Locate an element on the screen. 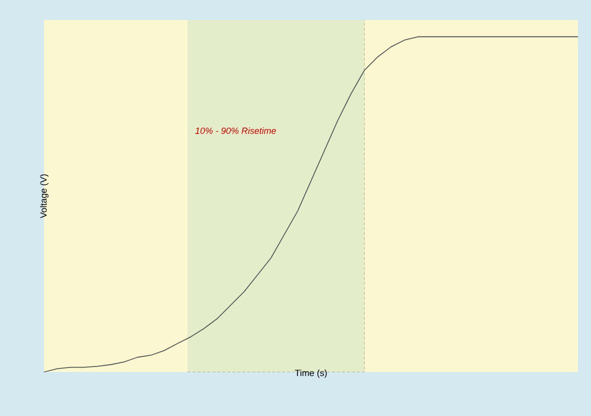  x-axis-title: Time (s) is located at coordinates (310, 374).